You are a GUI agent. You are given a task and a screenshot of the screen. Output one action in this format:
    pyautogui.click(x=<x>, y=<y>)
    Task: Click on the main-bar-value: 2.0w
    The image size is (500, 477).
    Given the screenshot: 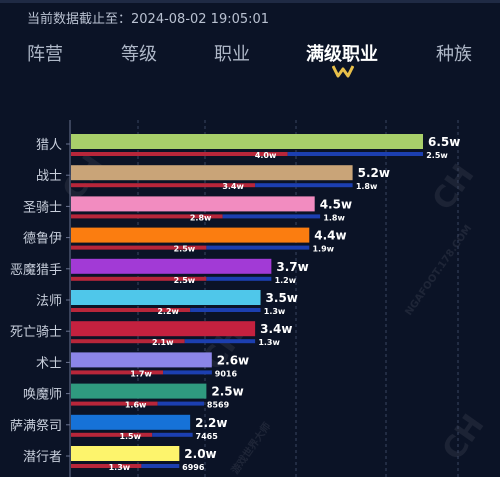 What is the action you would take?
    pyautogui.click(x=200, y=454)
    